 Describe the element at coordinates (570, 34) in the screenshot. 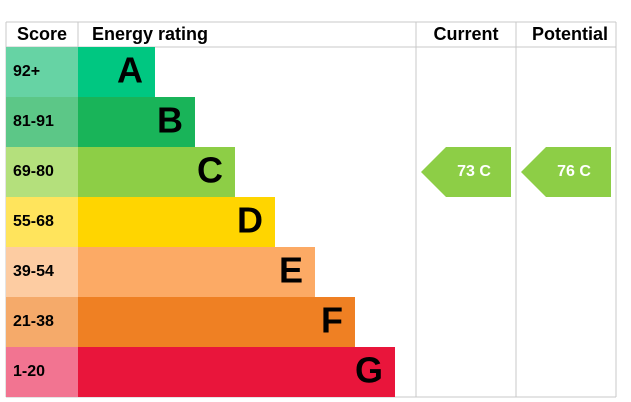

I see `header-potential: Potential` at that location.